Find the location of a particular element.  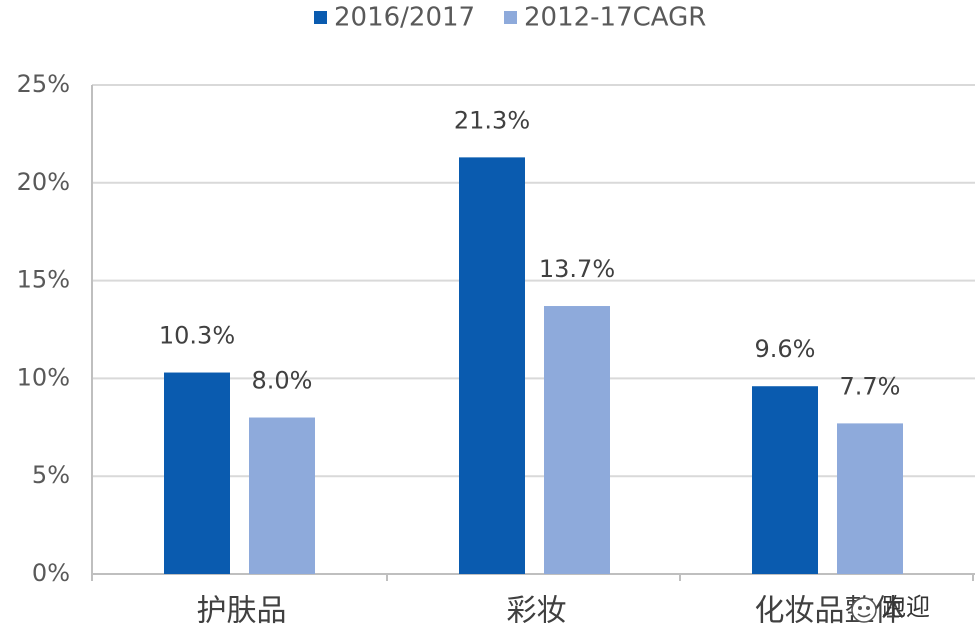

category-label: 化妆品整体 is located at coordinates (830, 611).